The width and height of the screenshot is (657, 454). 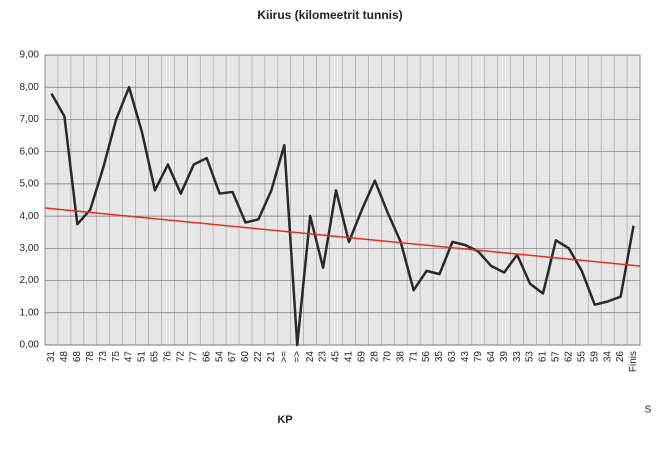 I want to click on x-tick-label: 55, so click(x=581, y=357).